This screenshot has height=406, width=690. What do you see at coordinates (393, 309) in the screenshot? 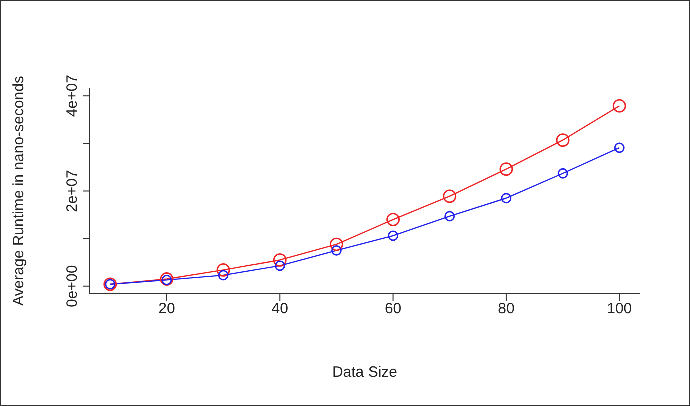
I see `x-tick-label: 60` at bounding box center [393, 309].